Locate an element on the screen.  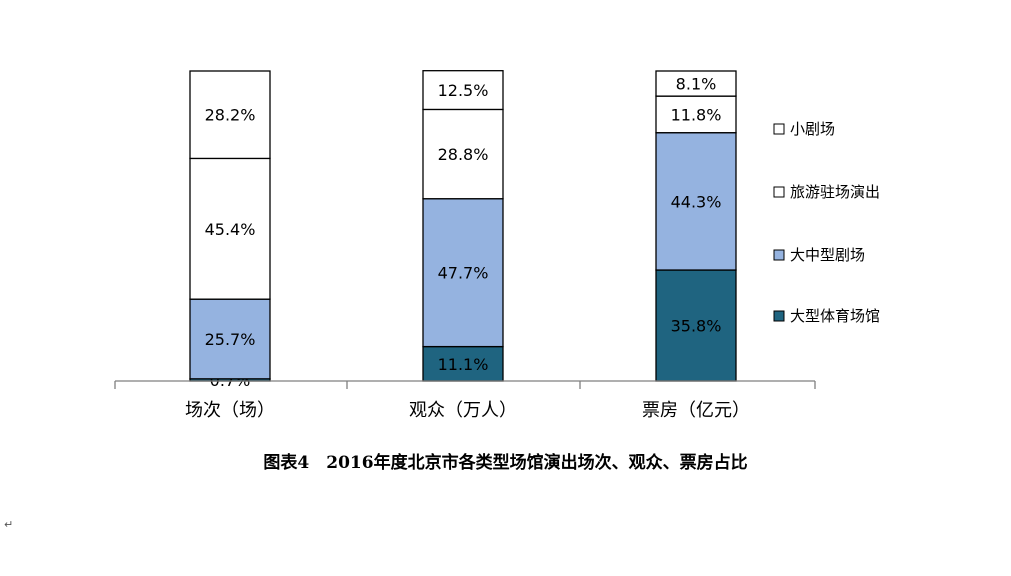
data-label: 11.8% is located at coordinates (696, 114).